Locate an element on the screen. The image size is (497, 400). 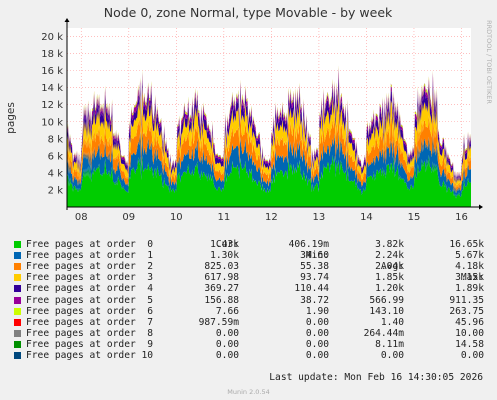
legend-series-name: Free pages at order 7 is located at coordinates (90, 322).